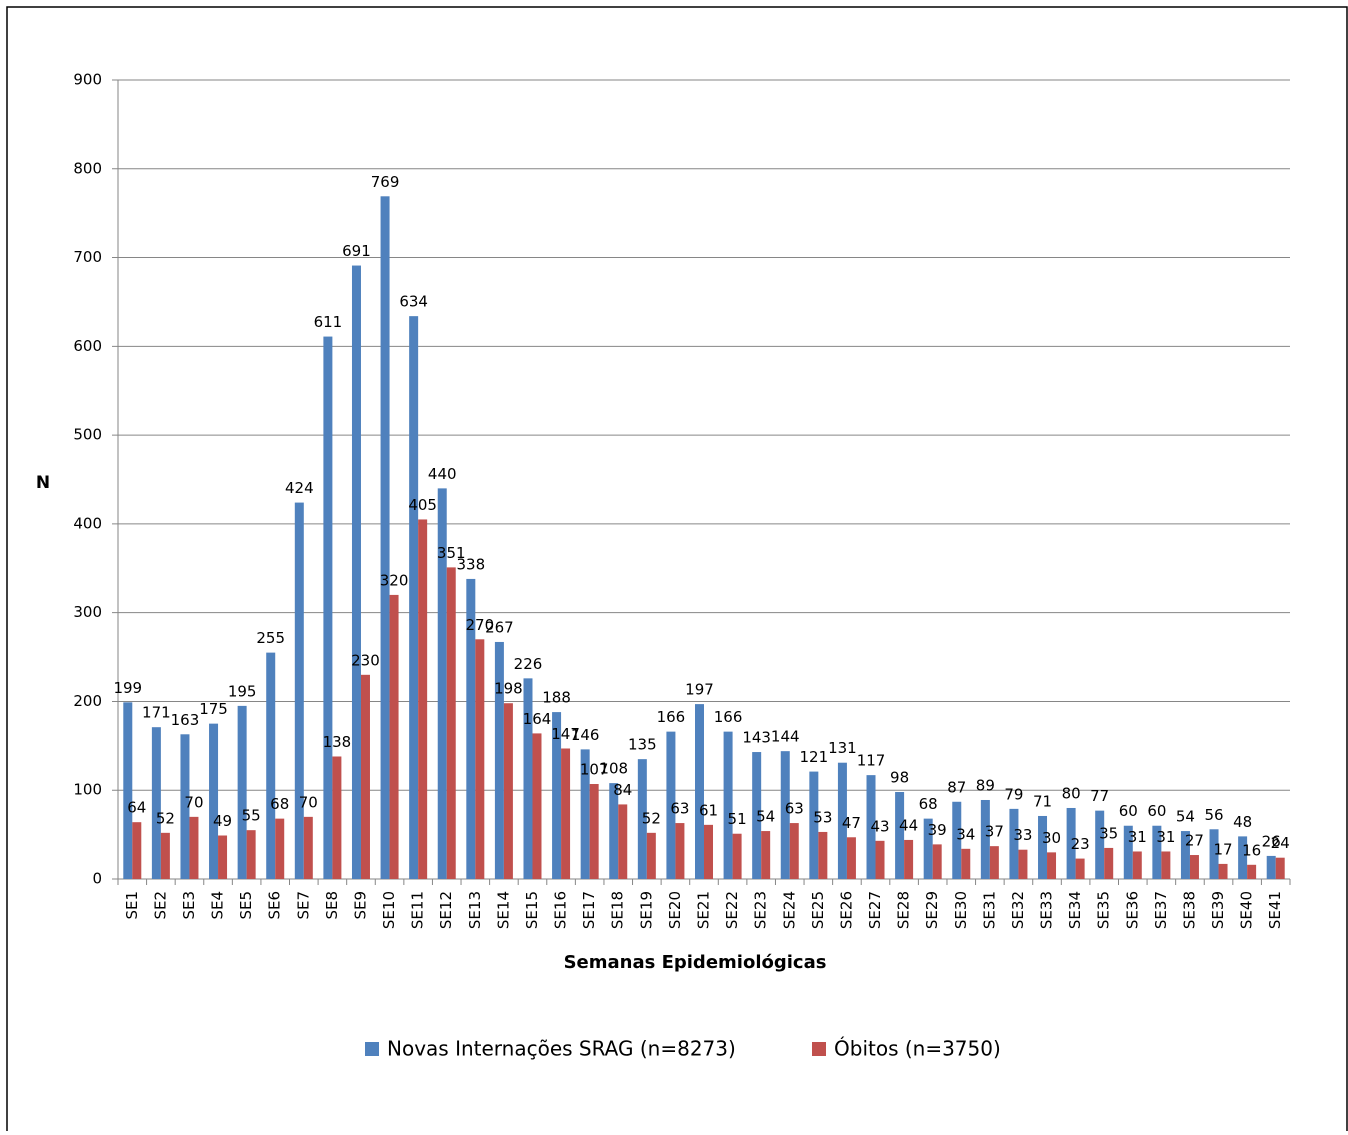  What do you see at coordinates (356, 251) in the screenshot?
I see `value-label: 691` at bounding box center [356, 251].